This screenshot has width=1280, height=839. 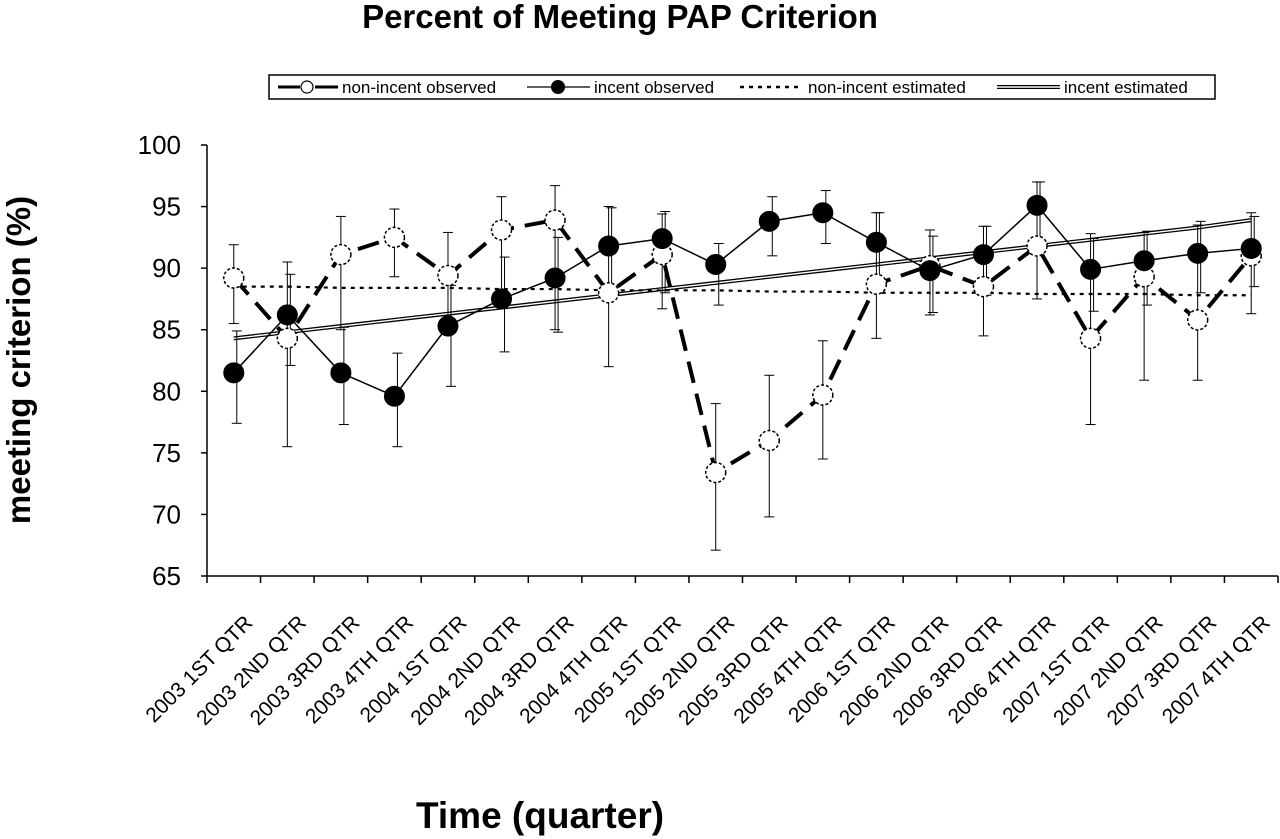 What do you see at coordinates (742, 291) in the screenshot?
I see `series-line-non-incent-estimated` at bounding box center [742, 291].